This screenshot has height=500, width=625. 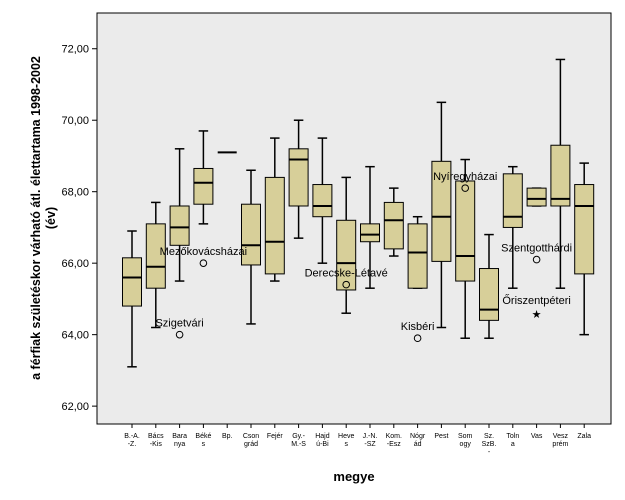 What do you see at coordinates (204, 444) in the screenshot?
I see `x-tick-label-line: s` at bounding box center [204, 444].